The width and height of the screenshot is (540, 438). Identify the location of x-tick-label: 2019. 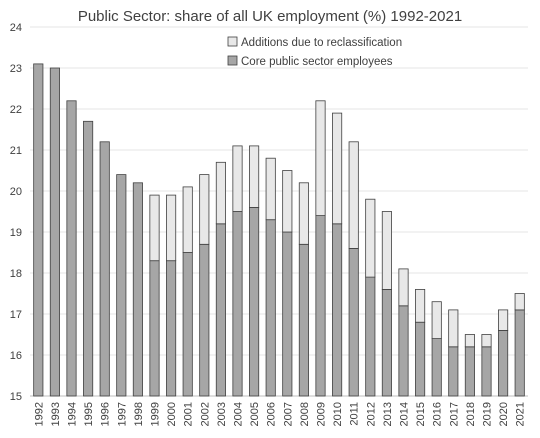
(488, 414).